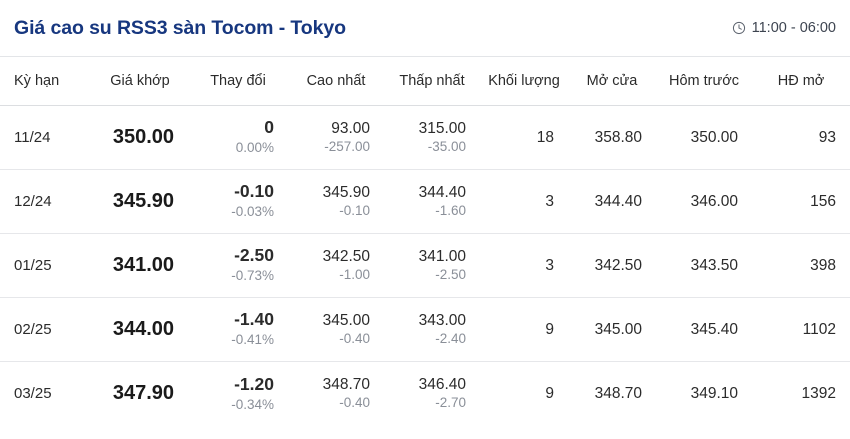 This screenshot has height=439, width=850. What do you see at coordinates (32, 137) in the screenshot?
I see `cell-term: 11/24` at bounding box center [32, 137].